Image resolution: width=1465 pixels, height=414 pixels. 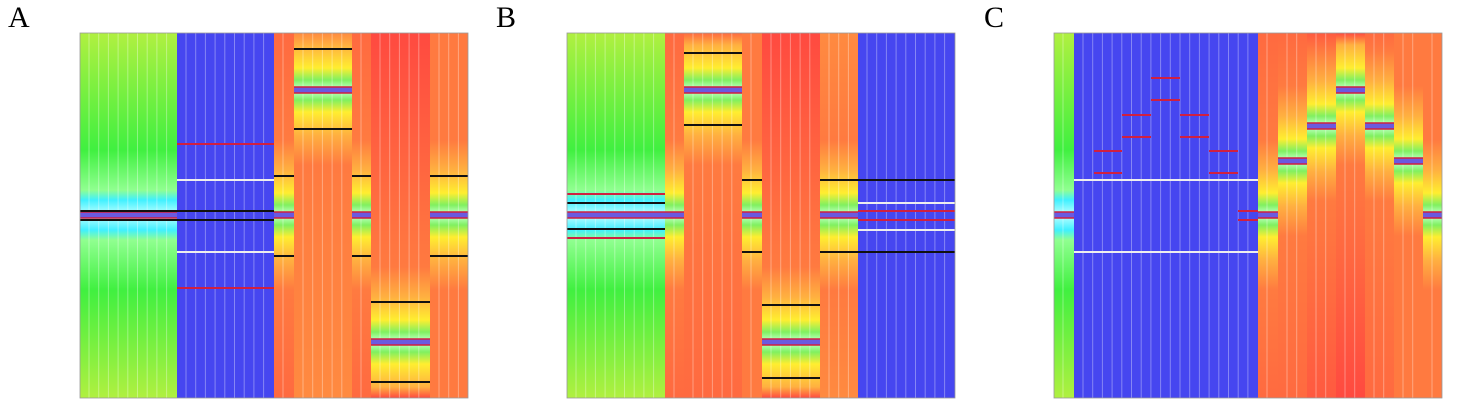 I want to click on panel-label: B, so click(x=506, y=17).